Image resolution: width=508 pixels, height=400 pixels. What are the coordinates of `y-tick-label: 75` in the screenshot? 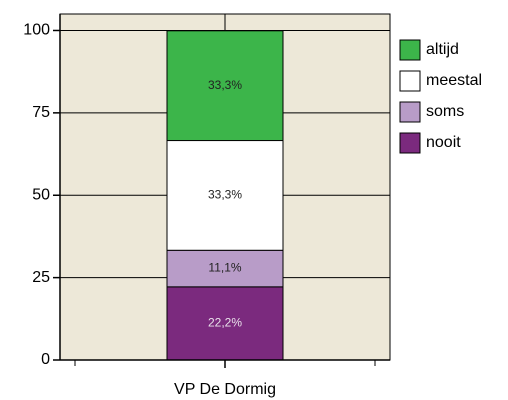 It's located at (41, 112).